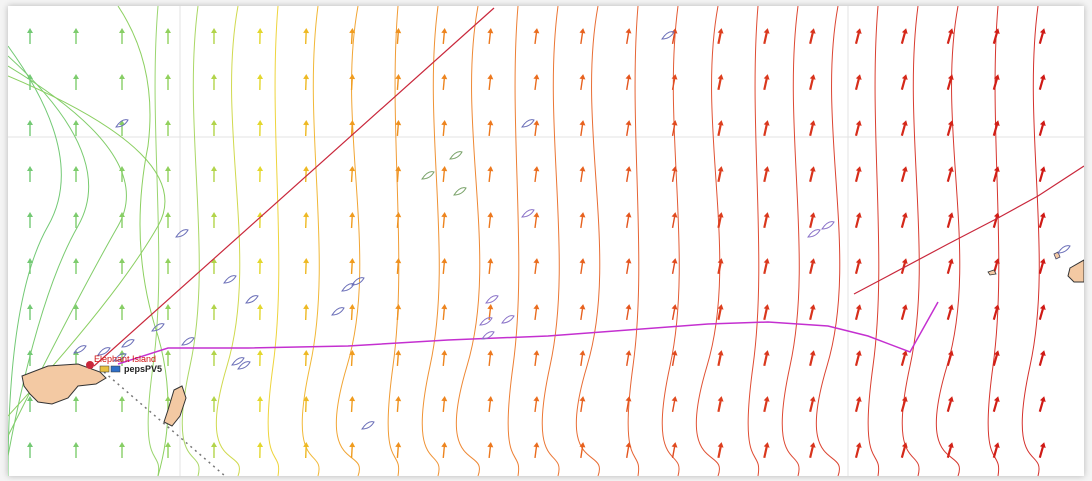 The height and width of the screenshot is (481, 1092). What do you see at coordinates (143, 241) in the screenshot?
I see `wind-isoline-left` at bounding box center [143, 241].